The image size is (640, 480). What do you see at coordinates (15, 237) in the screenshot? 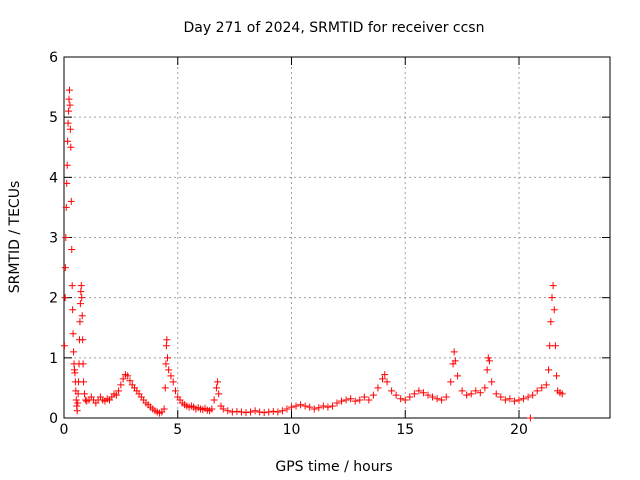
I see `y-axis-label: SRMTID / TECUs` at bounding box center [15, 237].